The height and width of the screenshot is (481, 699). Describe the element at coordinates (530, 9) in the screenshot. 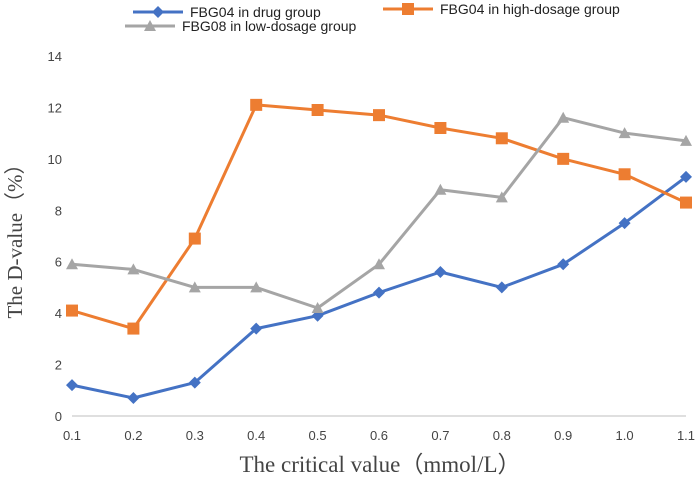

I see `legend-label-high-dosage-group: FBG04 in high-dosage group` at that location.